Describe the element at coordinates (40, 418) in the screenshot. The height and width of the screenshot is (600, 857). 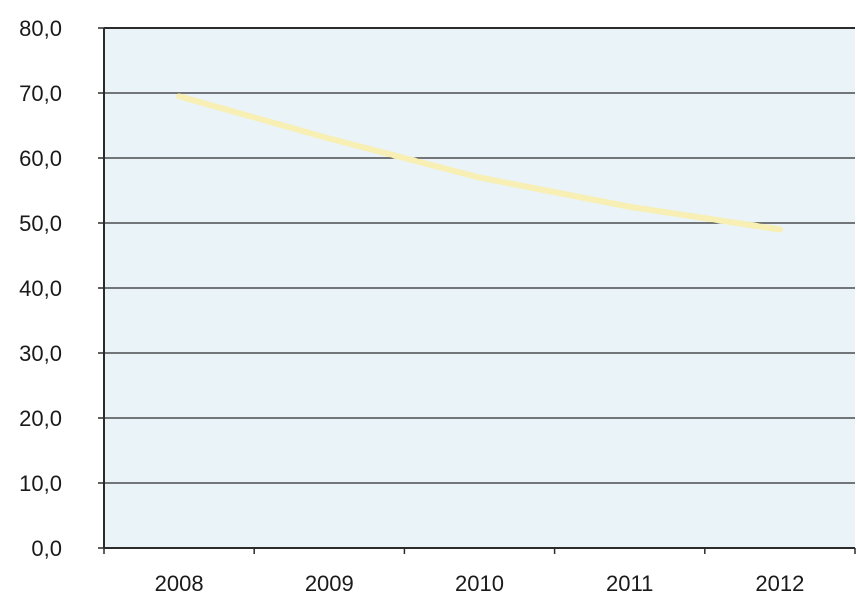
I see `y-tick-label: 20,0` at that location.